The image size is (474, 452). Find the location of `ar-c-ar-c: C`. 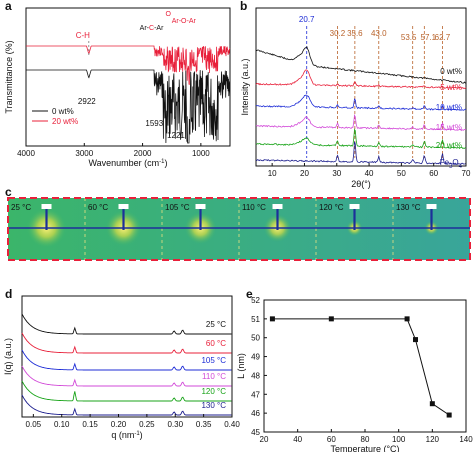

ar-c-ar-c: C is located at coordinates (151, 28).